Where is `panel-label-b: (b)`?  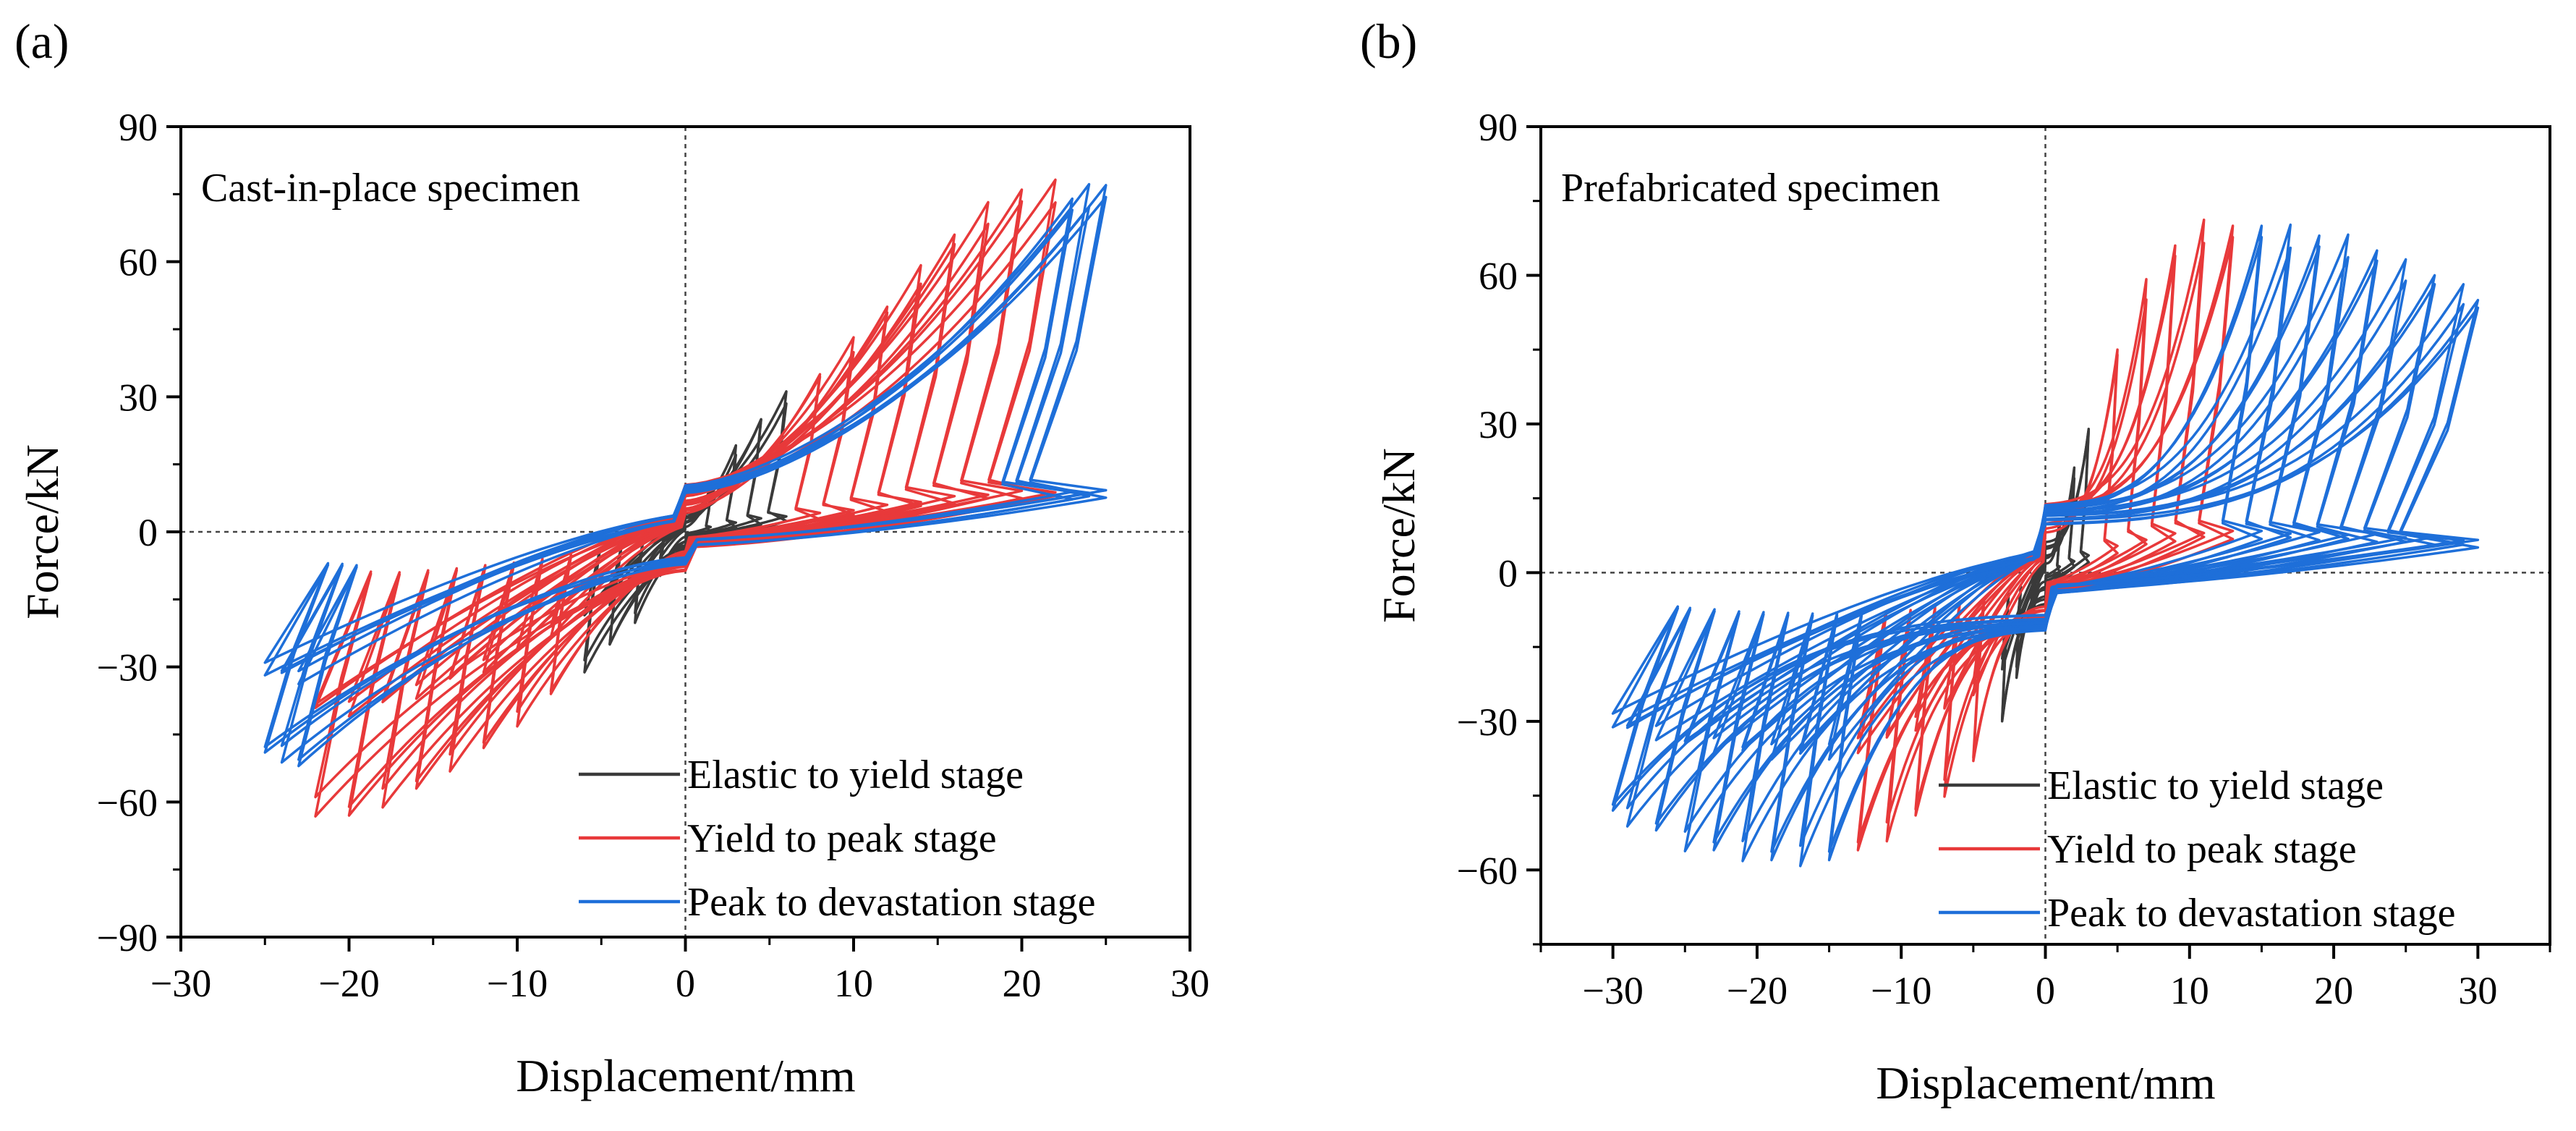
panel-label-b: (b) is located at coordinates (1388, 41).